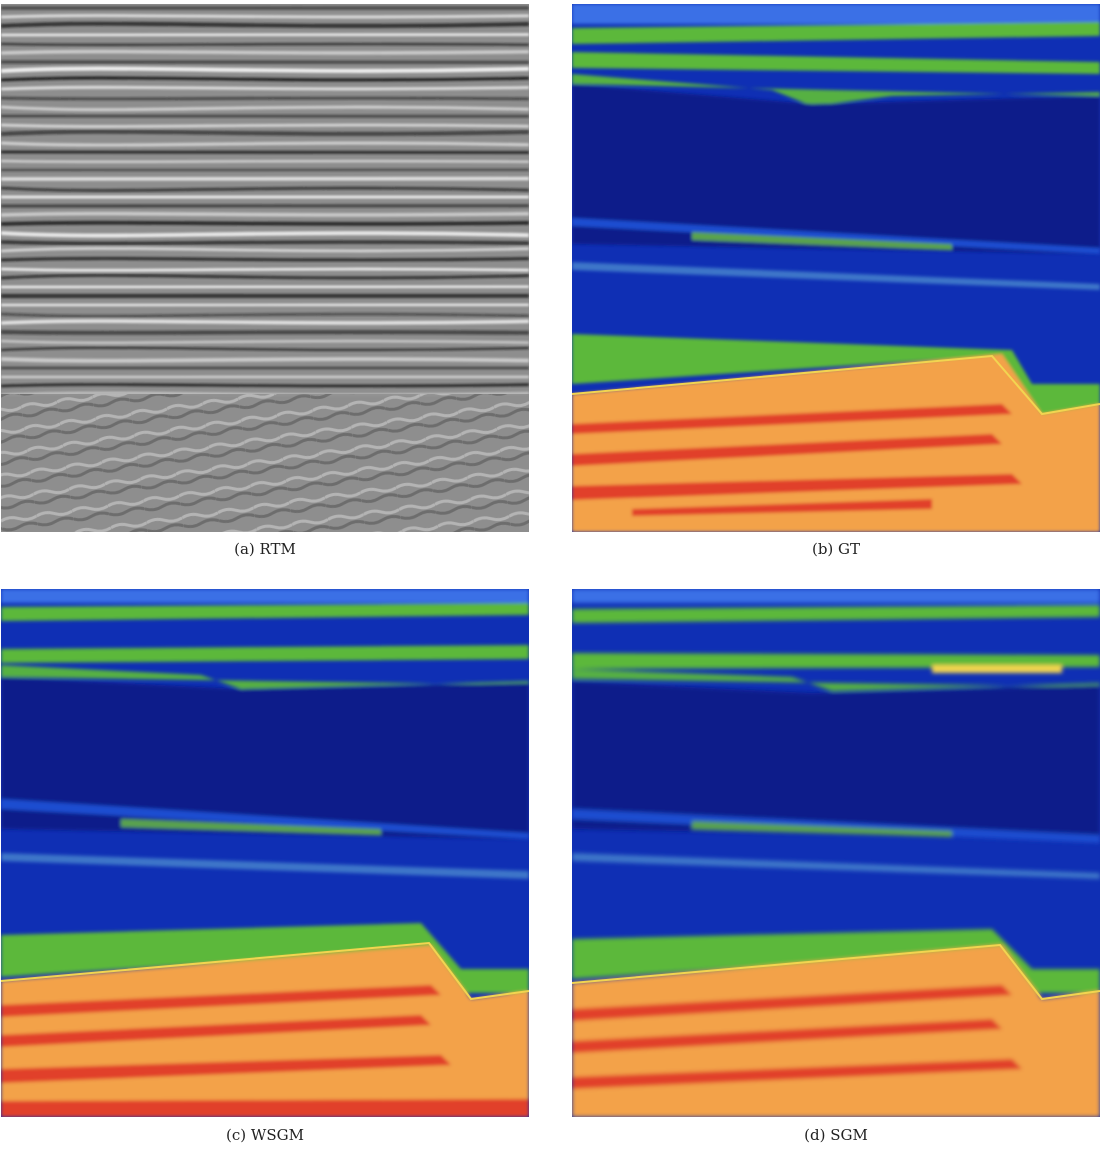 This screenshot has height=1154, width=1104. What do you see at coordinates (265, 549) in the screenshot?
I see `caption-rtm: (a) RTM` at bounding box center [265, 549].